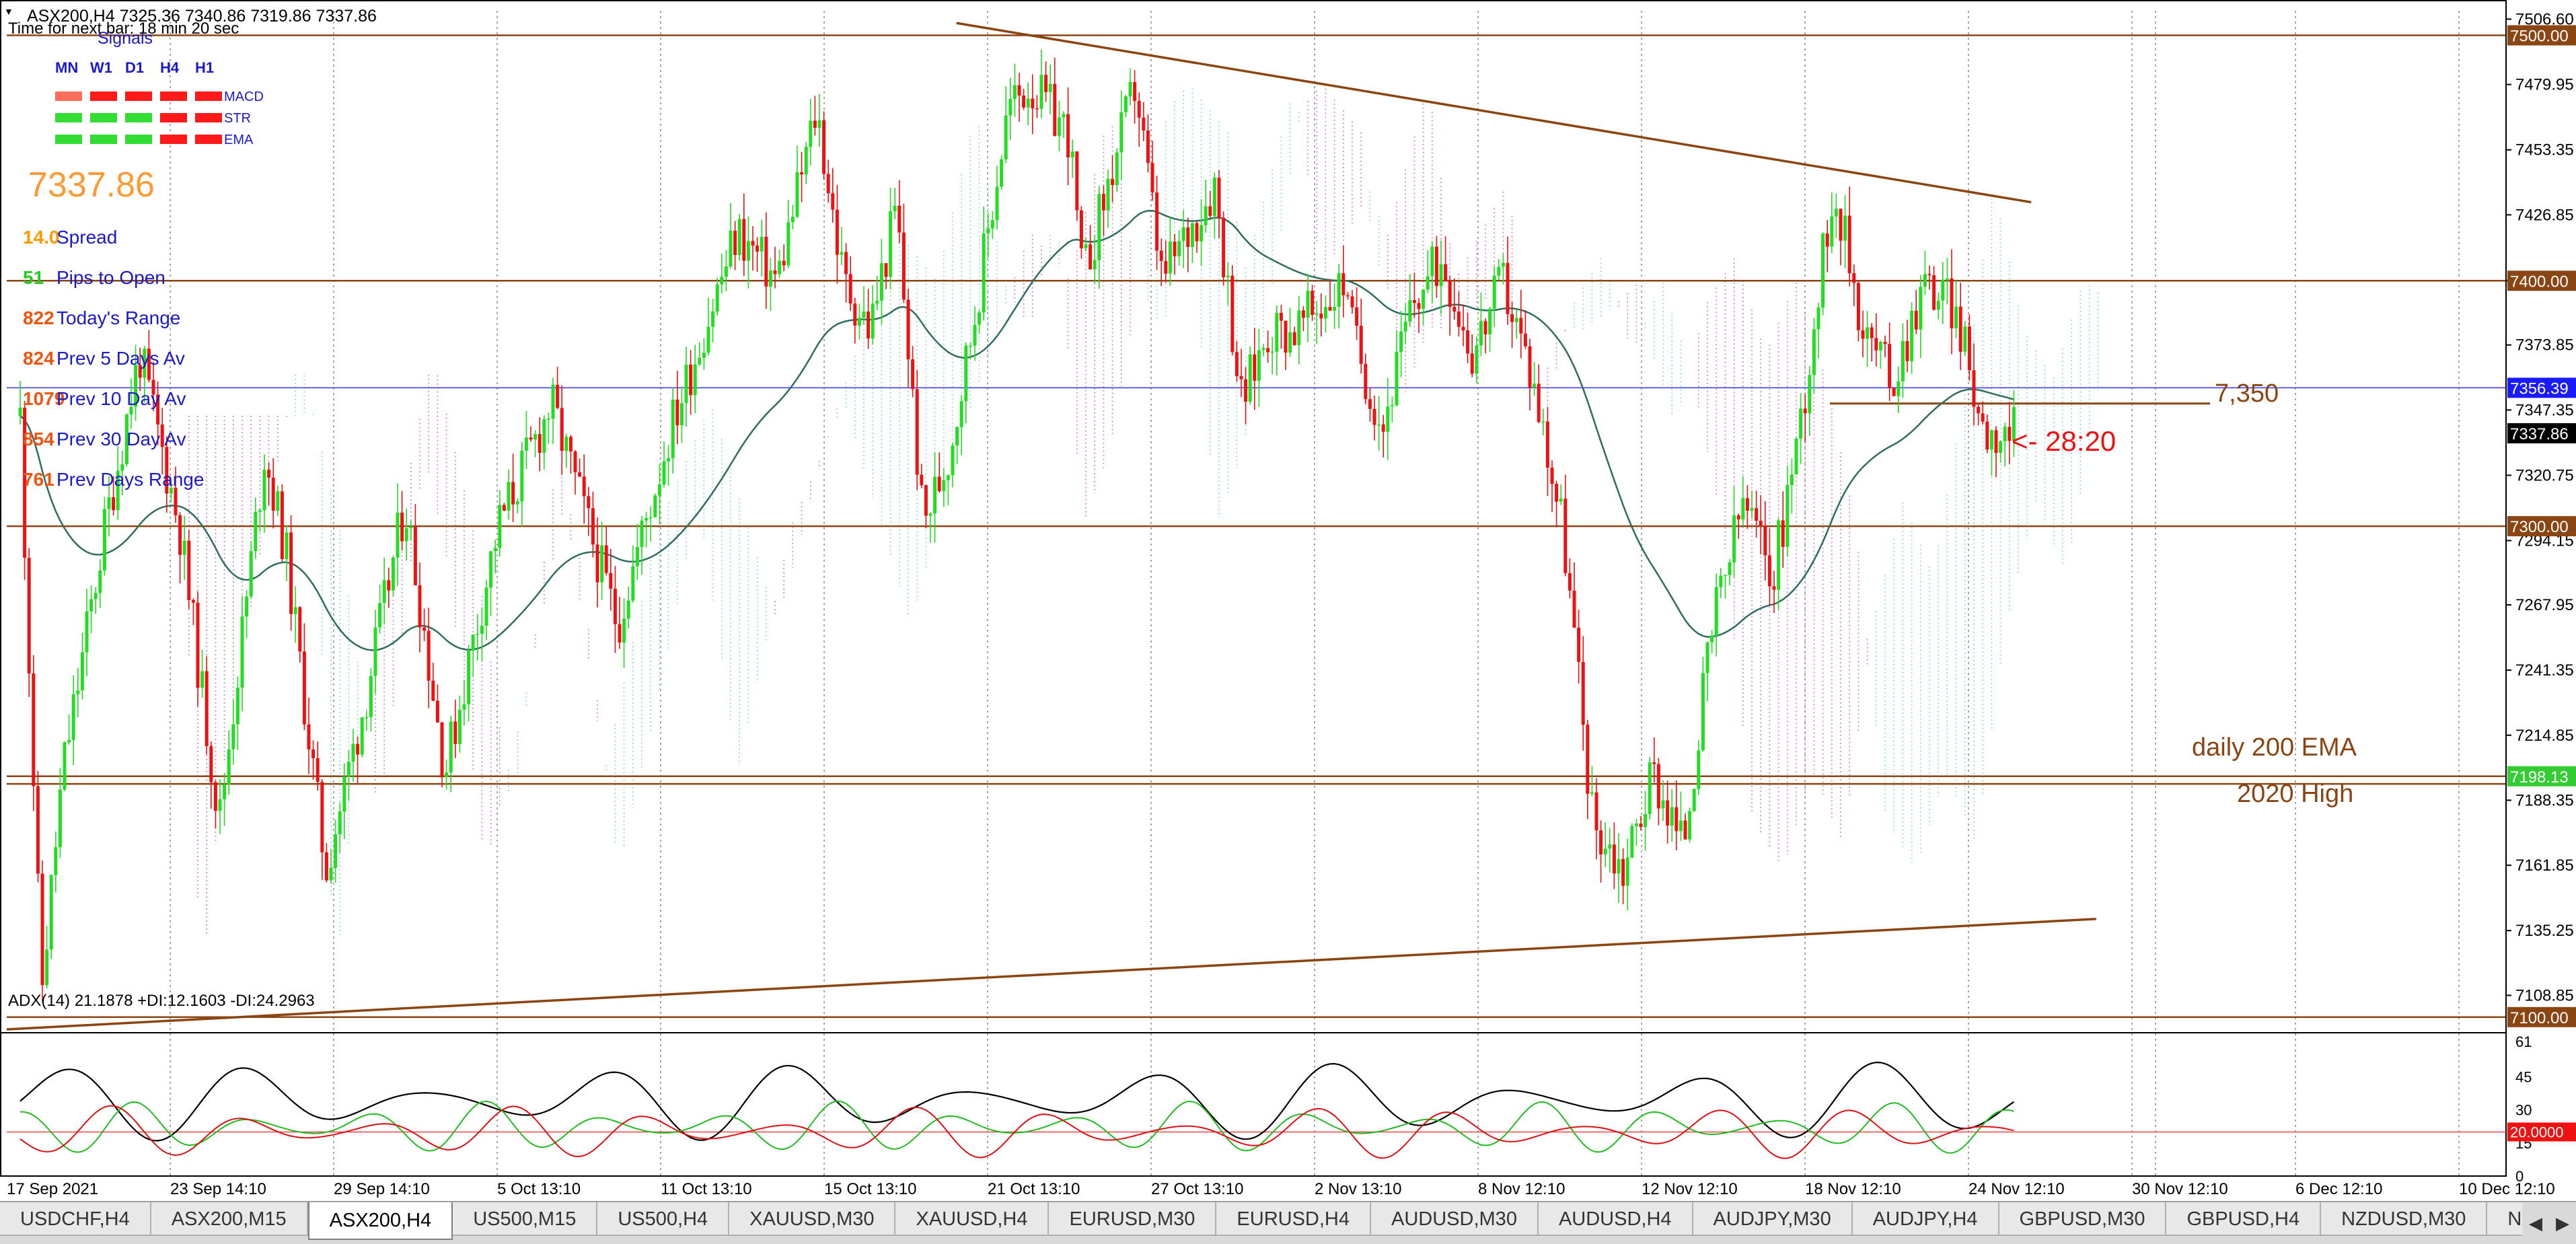 The image size is (2576, 1244). What do you see at coordinates (663, 1219) in the screenshot?
I see `chart-tab: US500,H4` at bounding box center [663, 1219].